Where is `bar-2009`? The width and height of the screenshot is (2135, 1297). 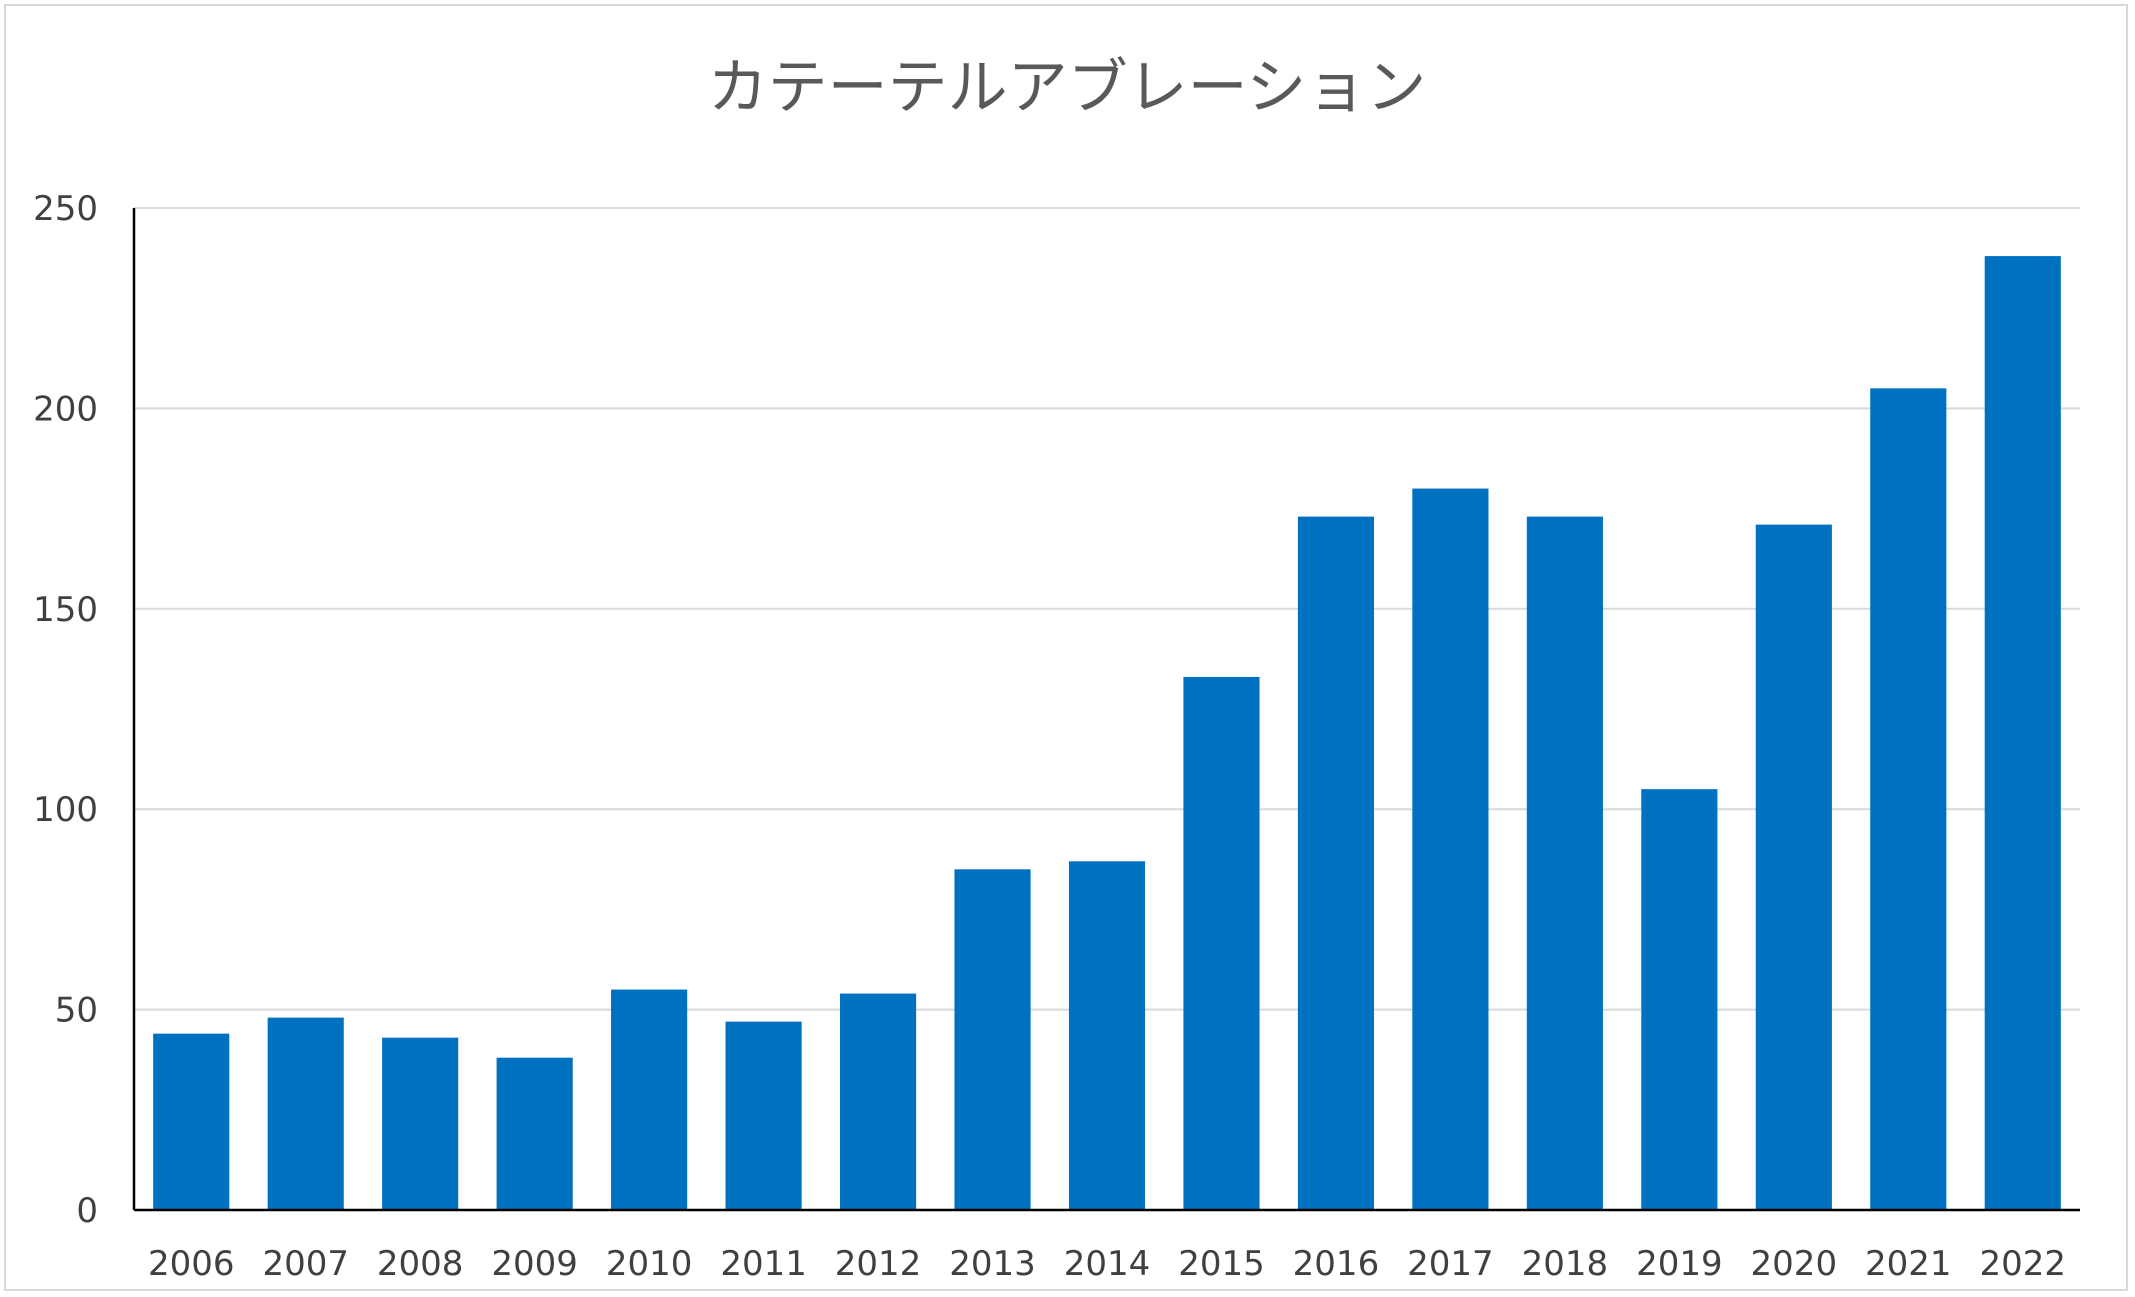
bar-2009 is located at coordinates (534, 1133).